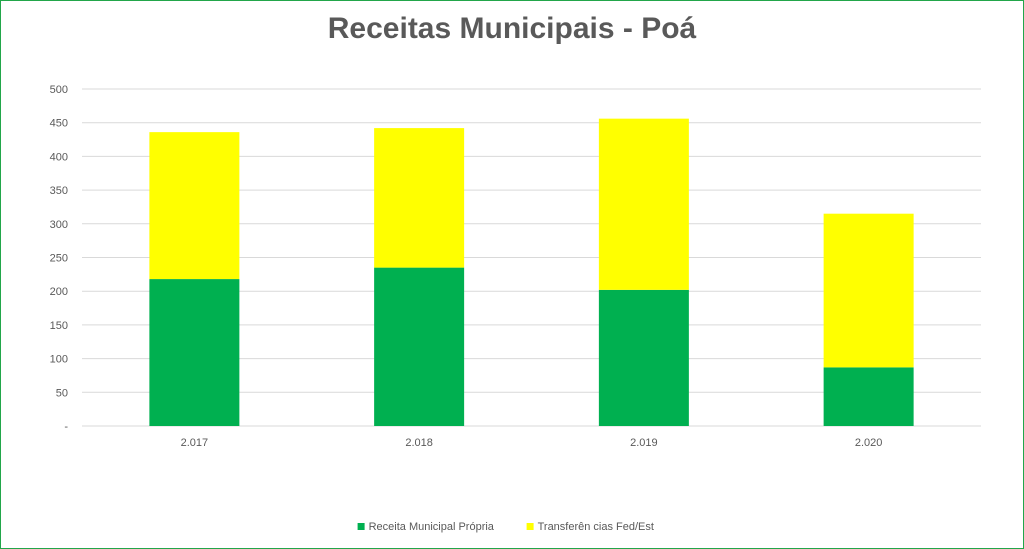 The width and height of the screenshot is (1024, 549). I want to click on x-tick-label: 2.020, so click(869, 443).